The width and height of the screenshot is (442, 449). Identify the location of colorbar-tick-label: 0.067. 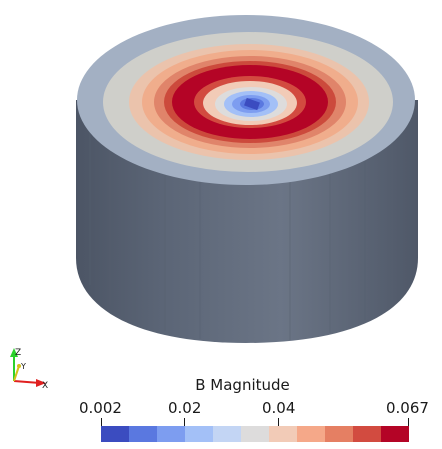
(407, 408).